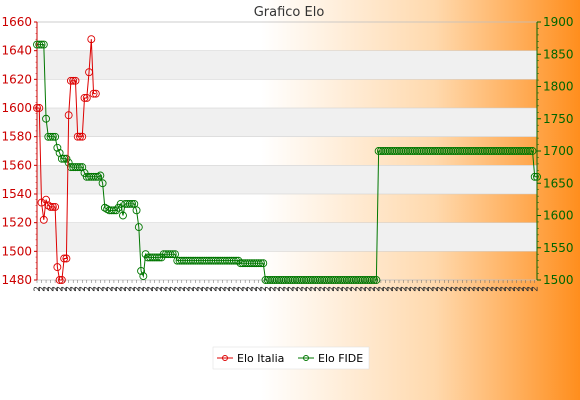  Describe the element at coordinates (558, 54) in the screenshot. I see `right-axis-tick-label: 1850` at that location.